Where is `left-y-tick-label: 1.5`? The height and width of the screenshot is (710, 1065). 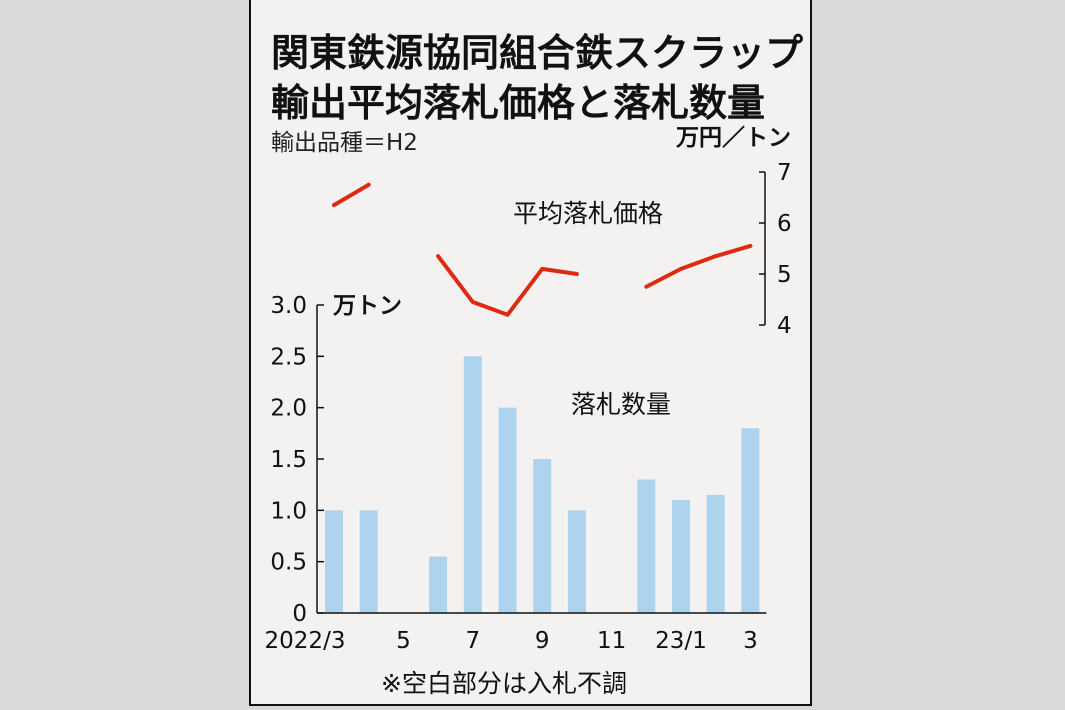 left-y-tick-label: 1.5 is located at coordinates (288, 460).